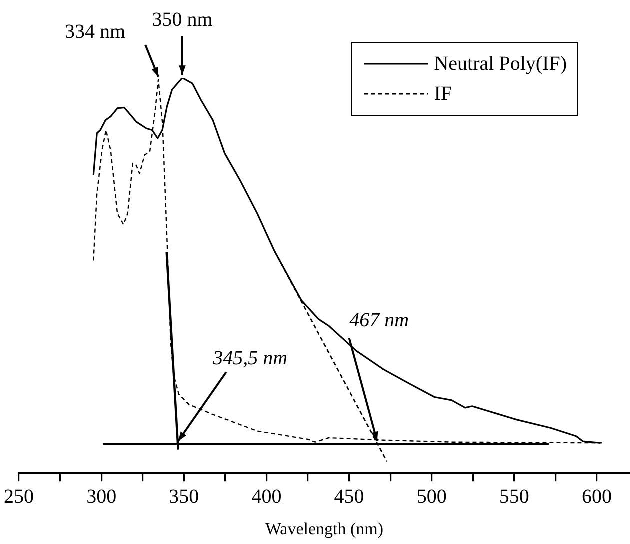  I want to click on annotation: 350 nm, so click(183, 20).